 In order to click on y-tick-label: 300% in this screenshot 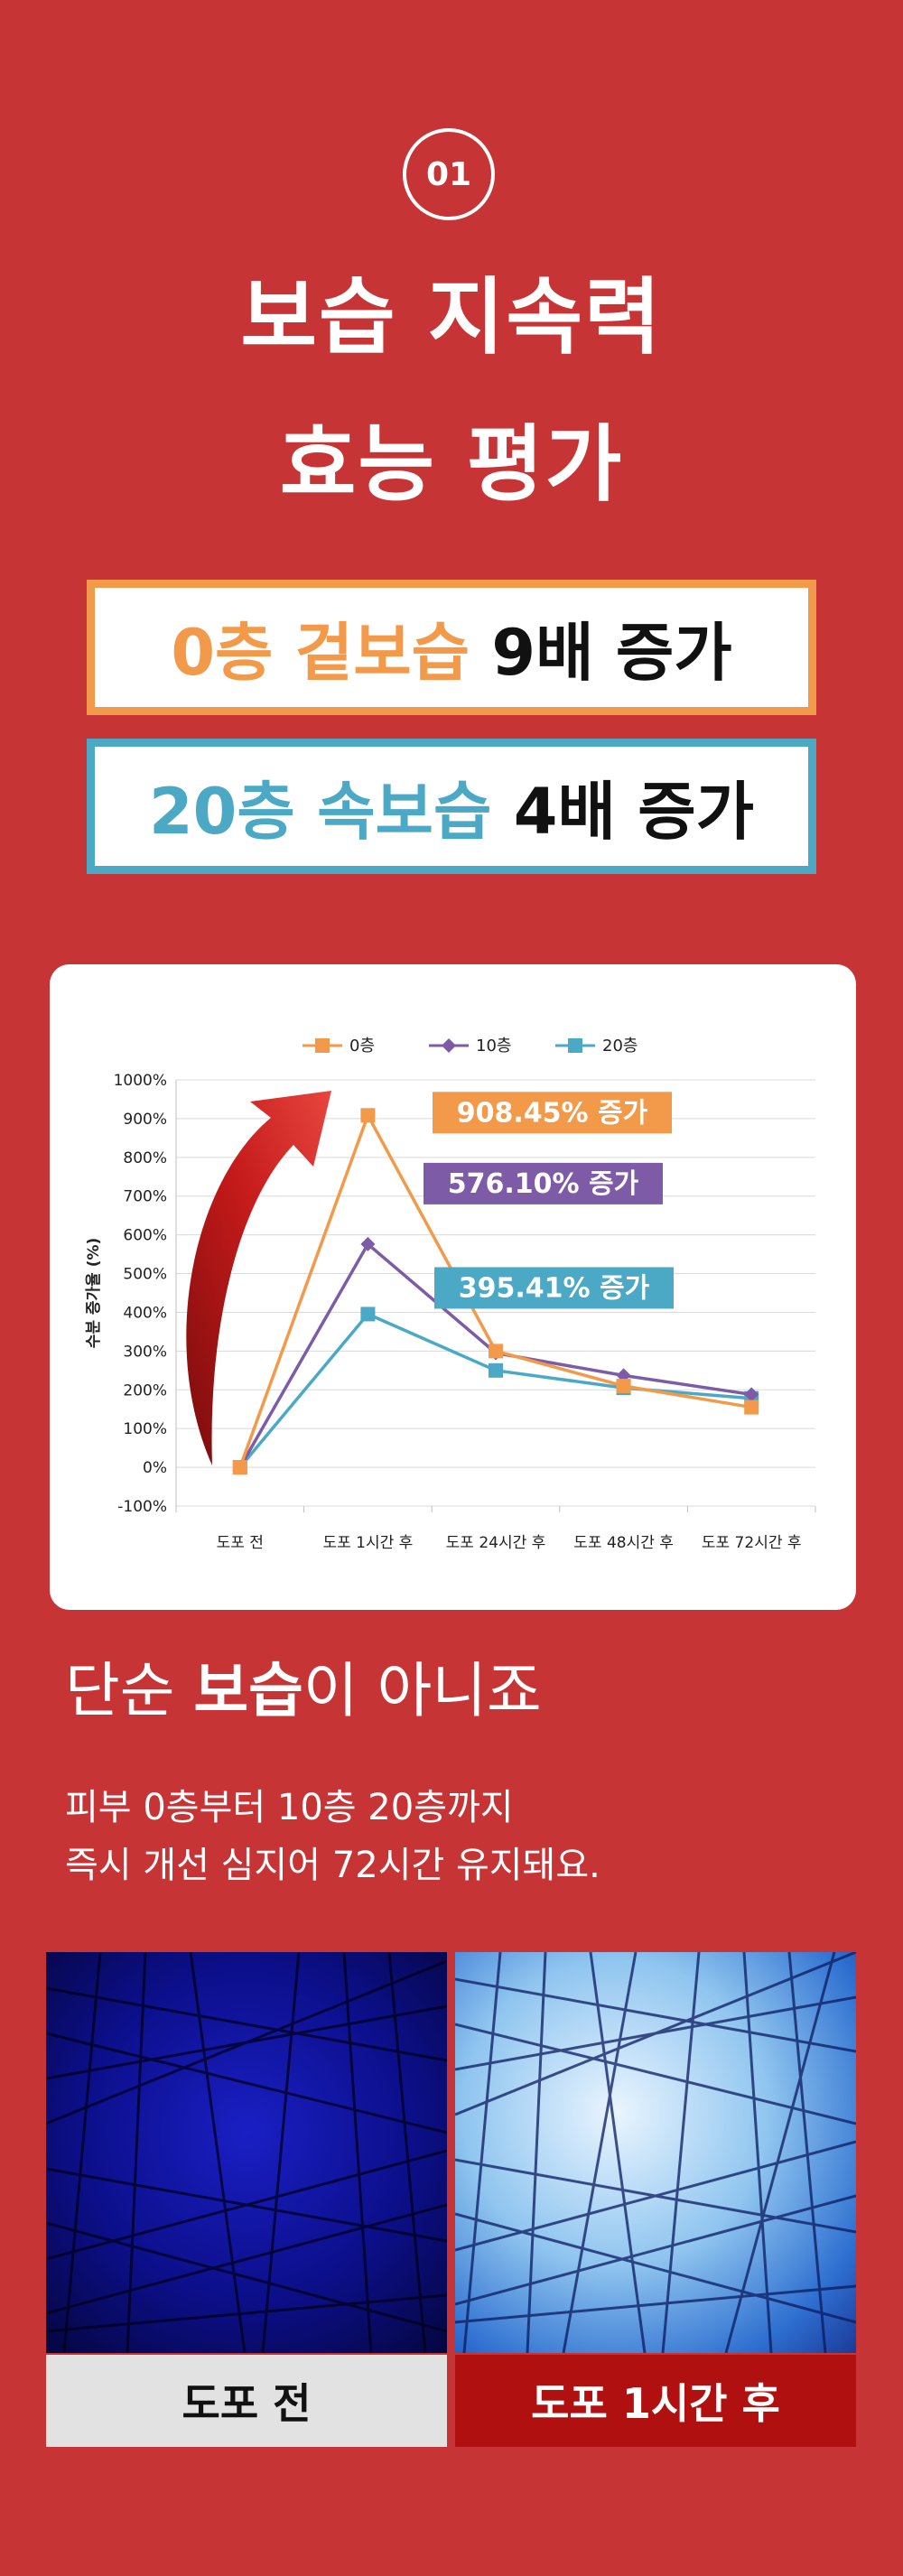, I will do `click(145, 1352)`.